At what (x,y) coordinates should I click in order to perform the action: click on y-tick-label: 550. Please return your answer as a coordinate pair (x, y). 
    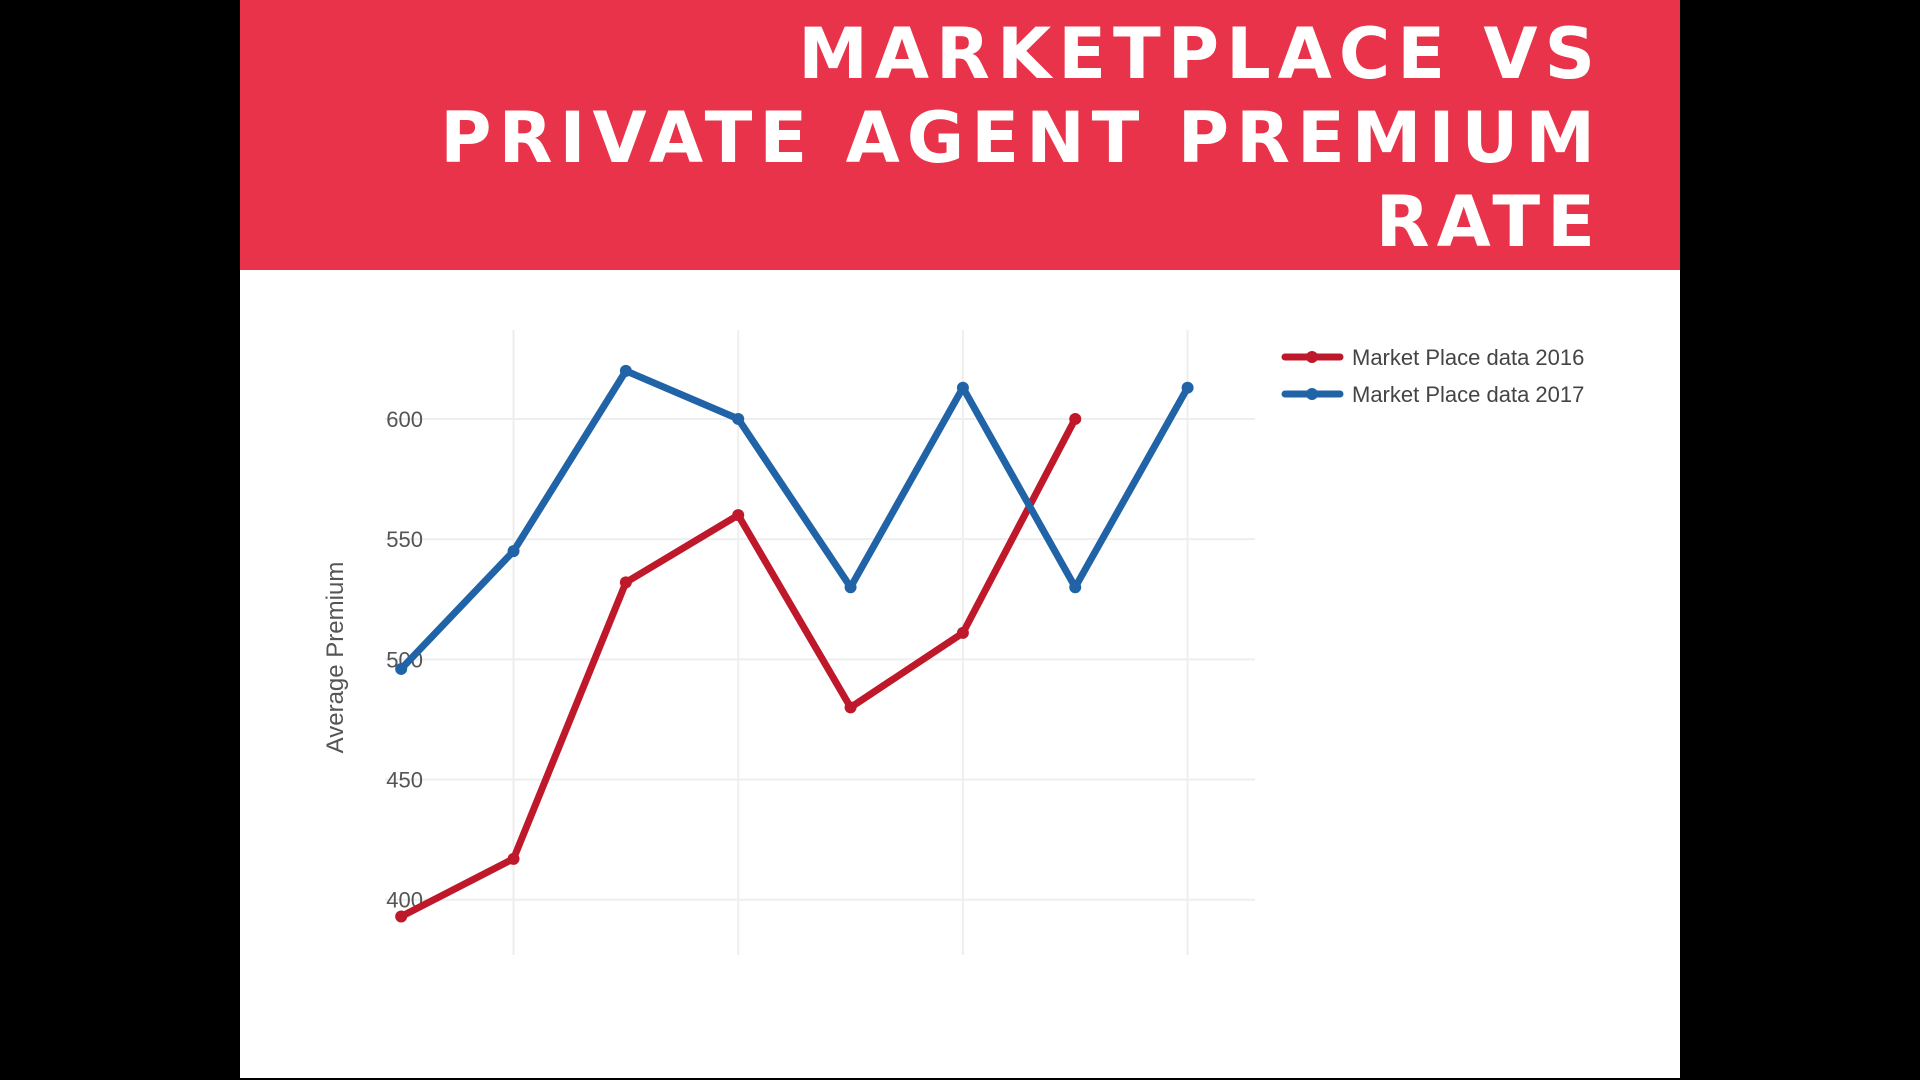
    Looking at the image, I should click on (404, 539).